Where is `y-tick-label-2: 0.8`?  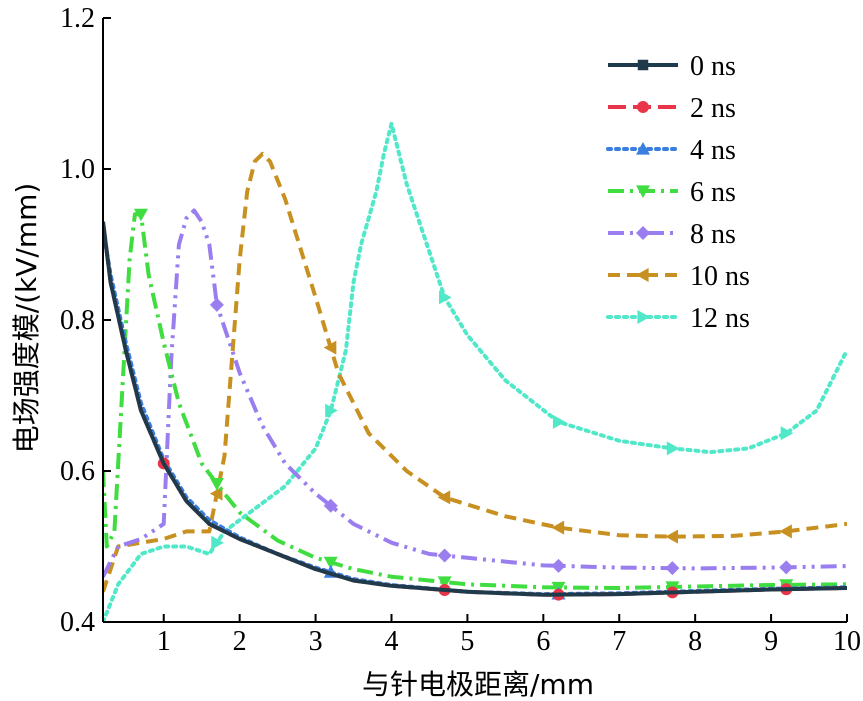
y-tick-label-2: 0.8 is located at coordinates (77, 320).